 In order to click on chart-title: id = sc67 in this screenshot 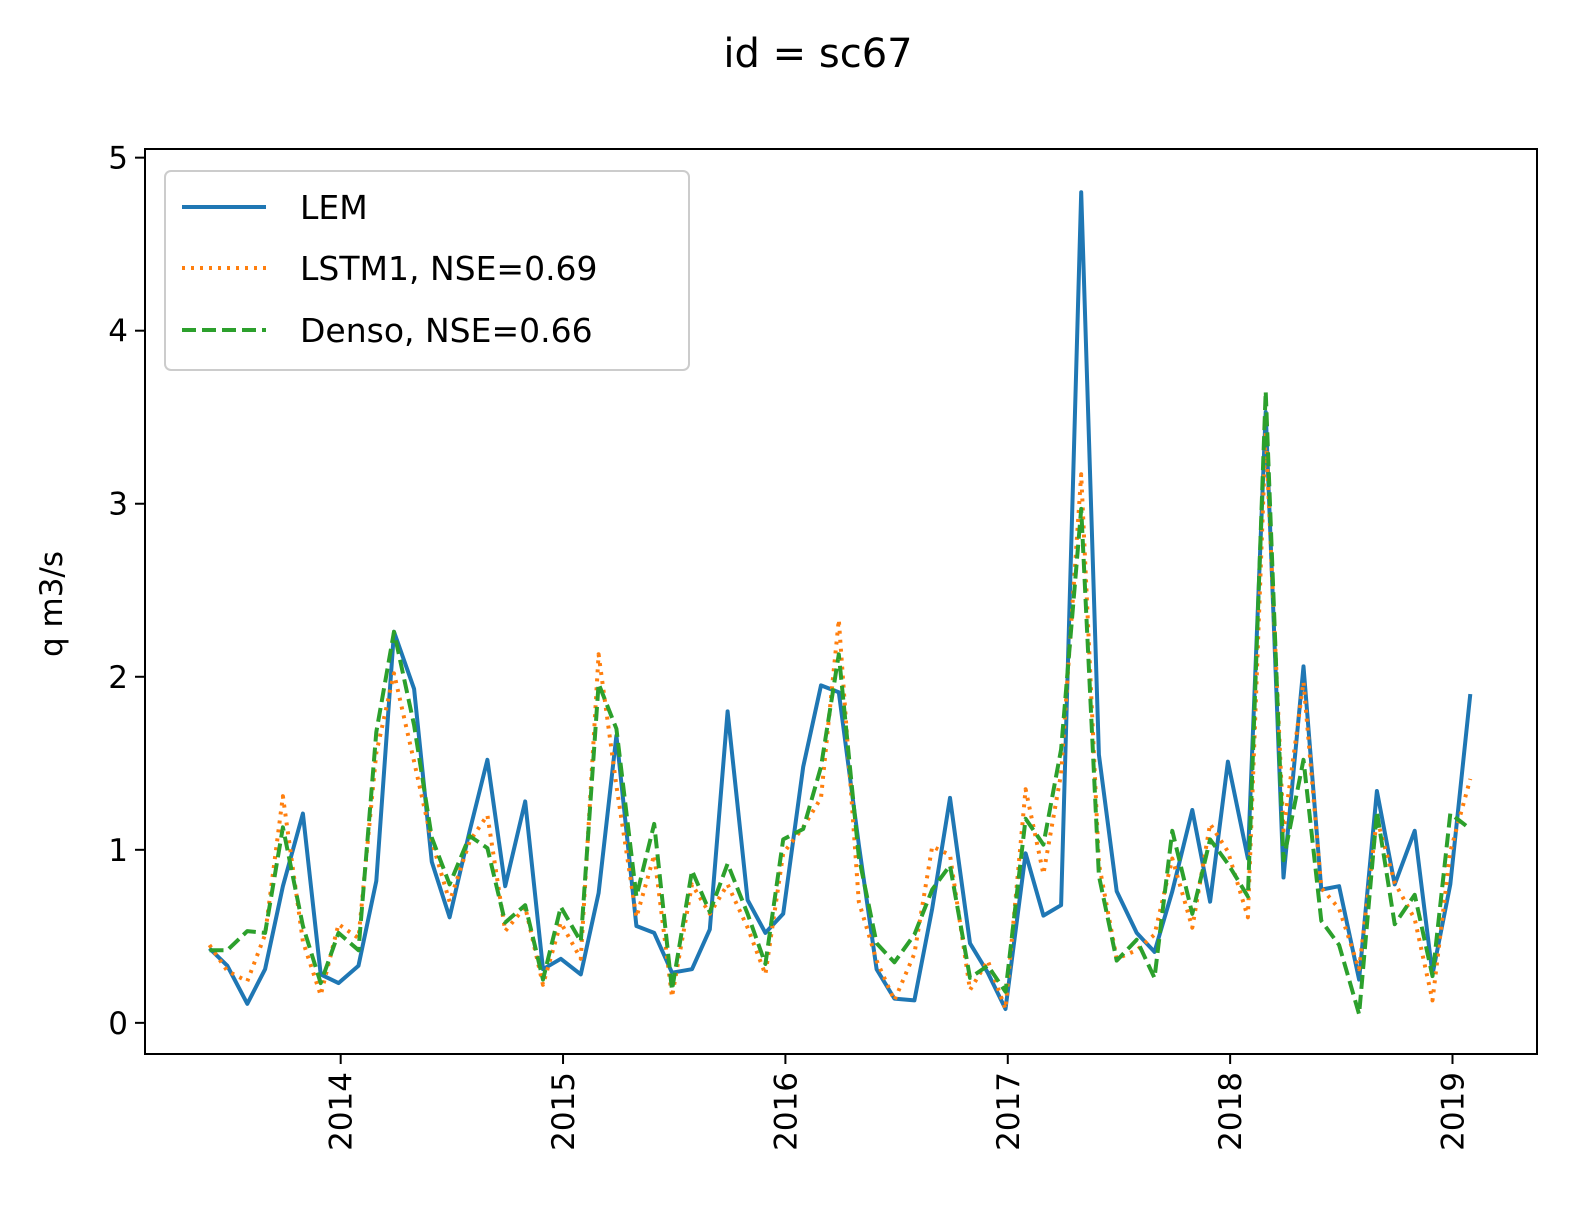, I will do `click(817, 54)`.